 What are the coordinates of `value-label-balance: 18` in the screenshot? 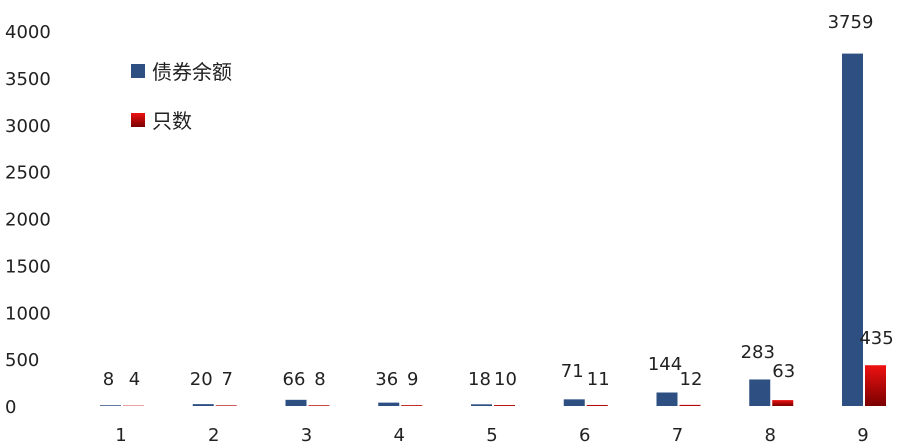 It's located at (479, 379).